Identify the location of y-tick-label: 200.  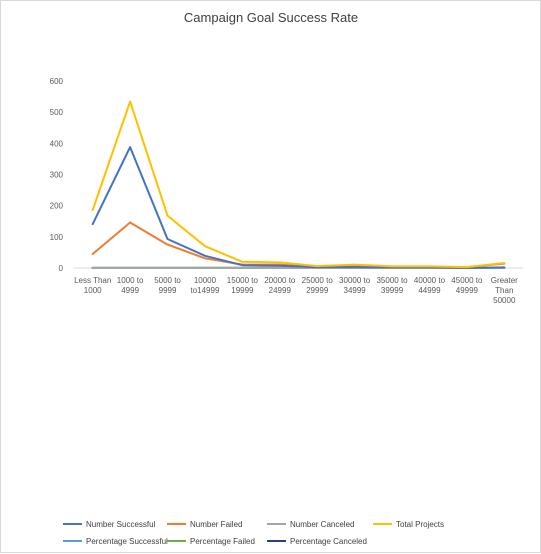
(57, 206).